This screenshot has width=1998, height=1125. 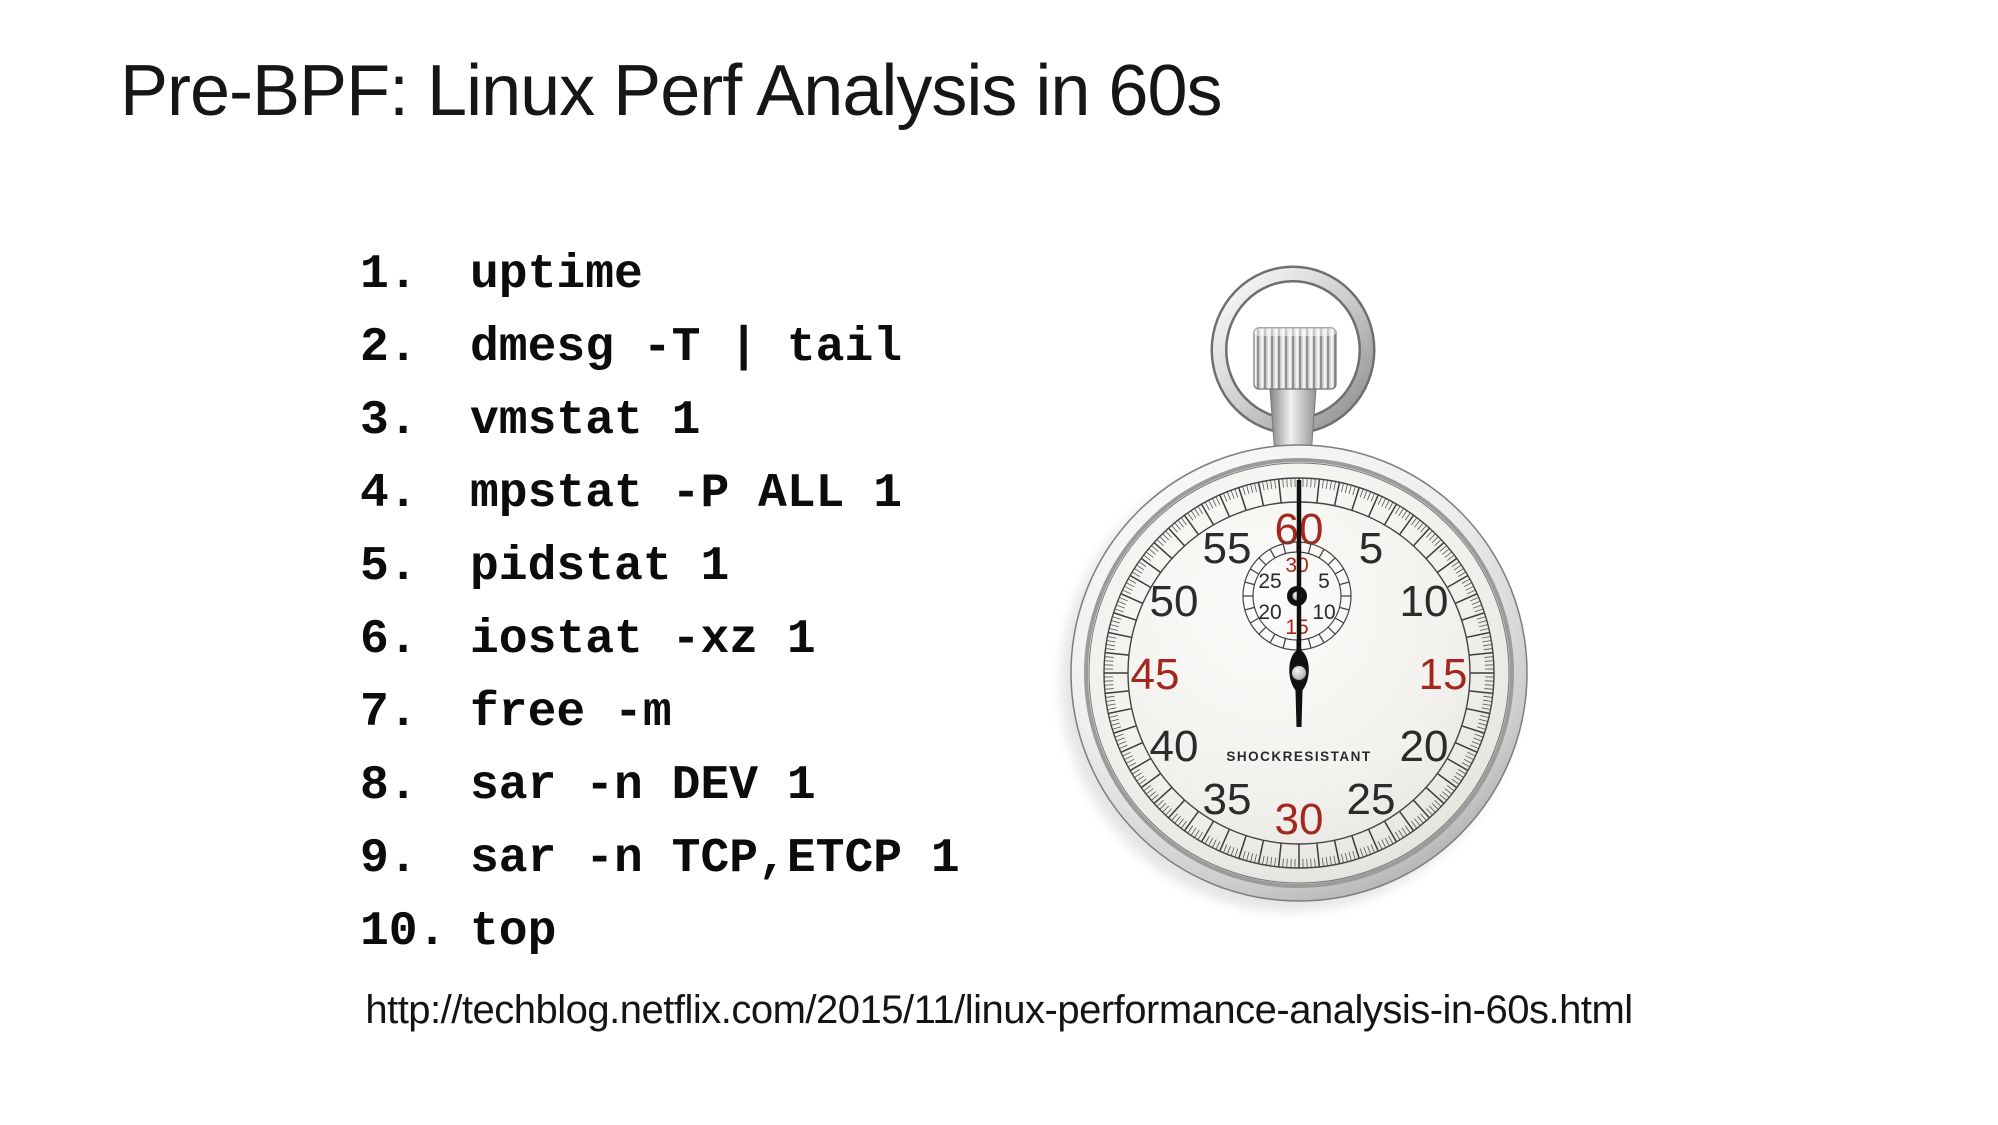 What do you see at coordinates (389, 859) in the screenshot?
I see `command-number: 9.` at bounding box center [389, 859].